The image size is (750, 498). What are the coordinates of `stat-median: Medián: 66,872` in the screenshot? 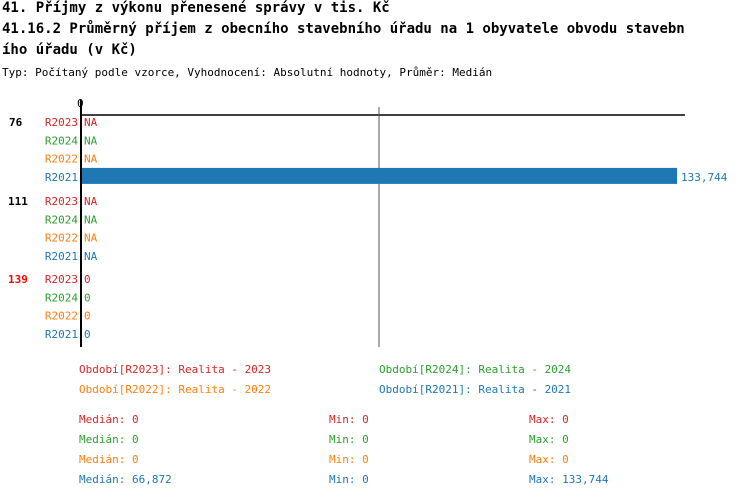 It's located at (125, 479).